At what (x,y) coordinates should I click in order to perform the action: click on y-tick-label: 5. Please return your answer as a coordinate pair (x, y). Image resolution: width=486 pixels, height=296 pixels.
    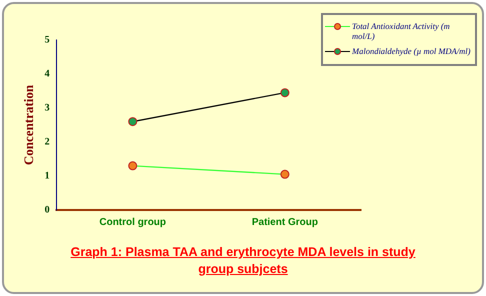
    Looking at the image, I should click on (47, 40).